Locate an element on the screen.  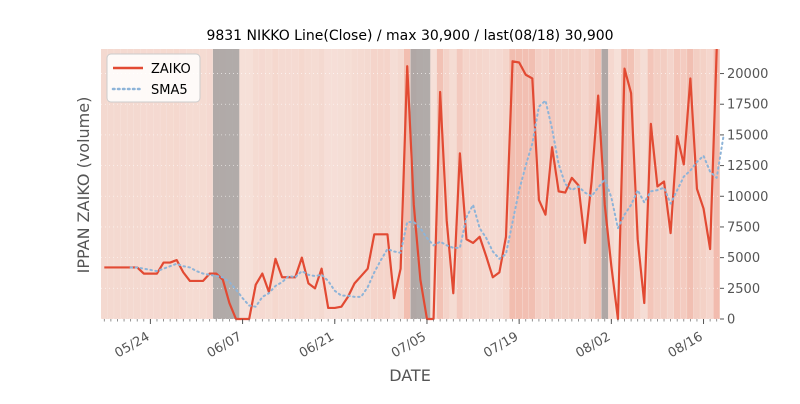
legend-label-sma5: SMA5 is located at coordinates (169, 90).